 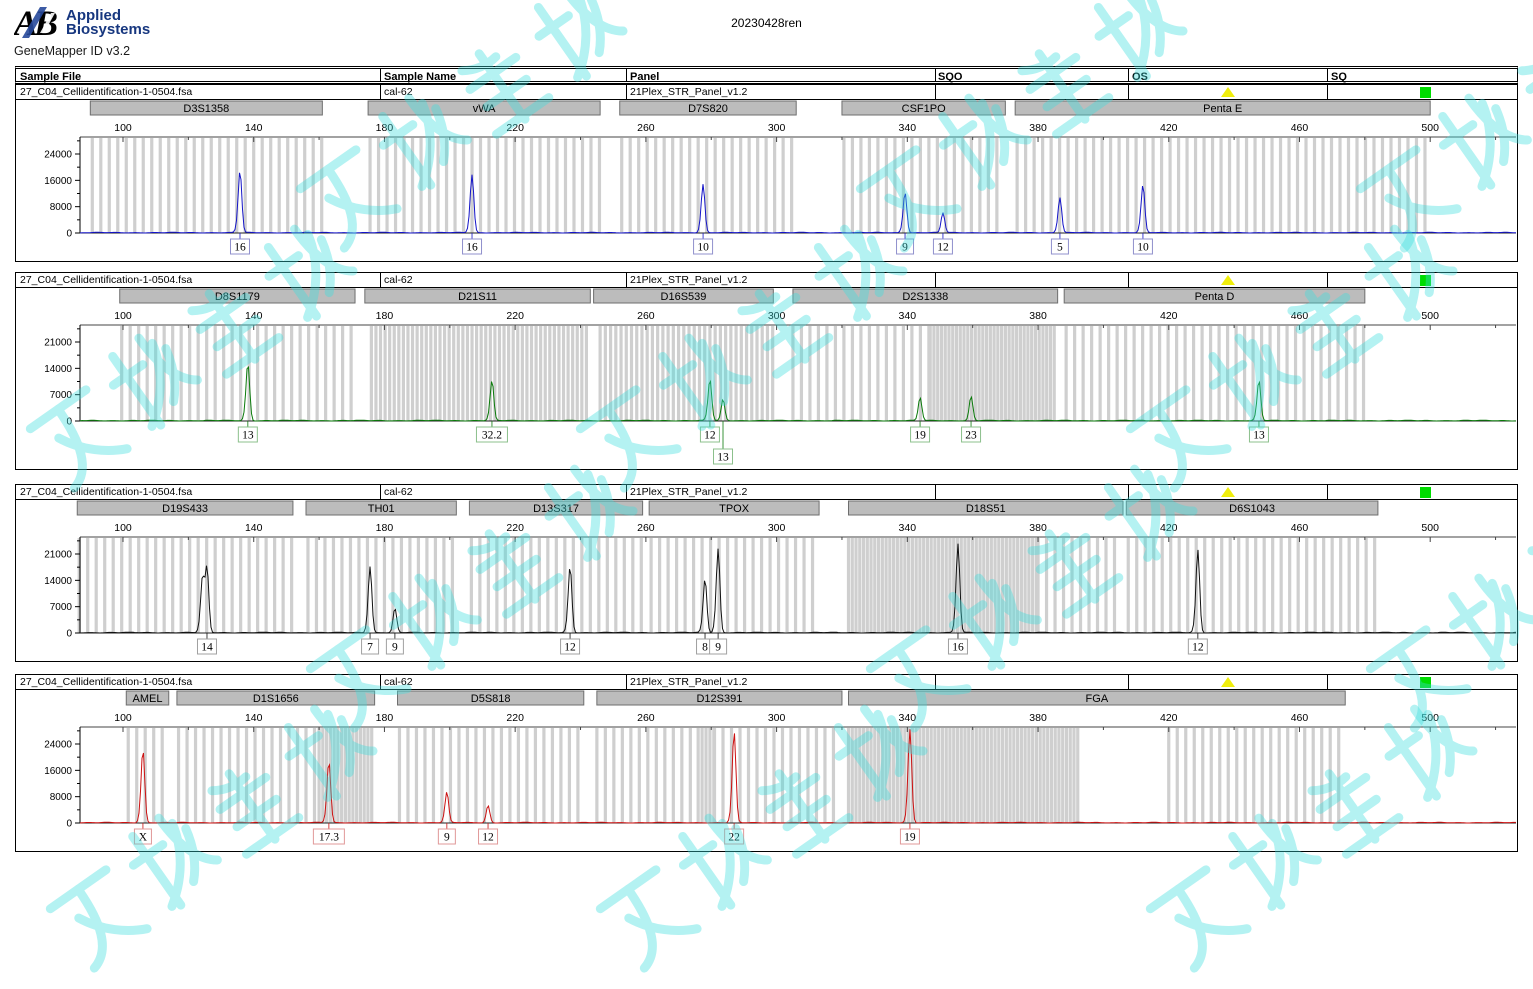 What do you see at coordinates (645, 77) in the screenshot?
I see `col-panel: Panel` at bounding box center [645, 77].